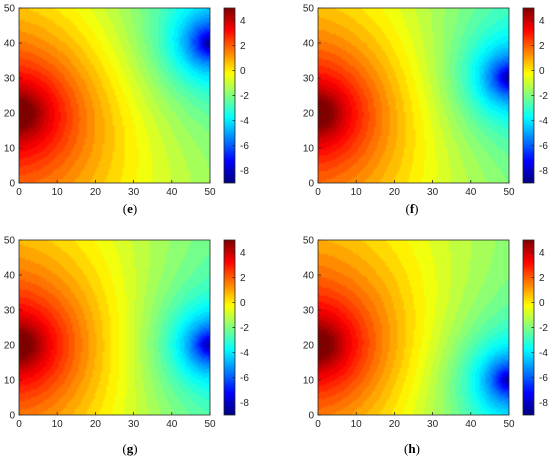 This screenshot has width=550, height=458. I want to click on panel-letter: g, so click(130, 448).